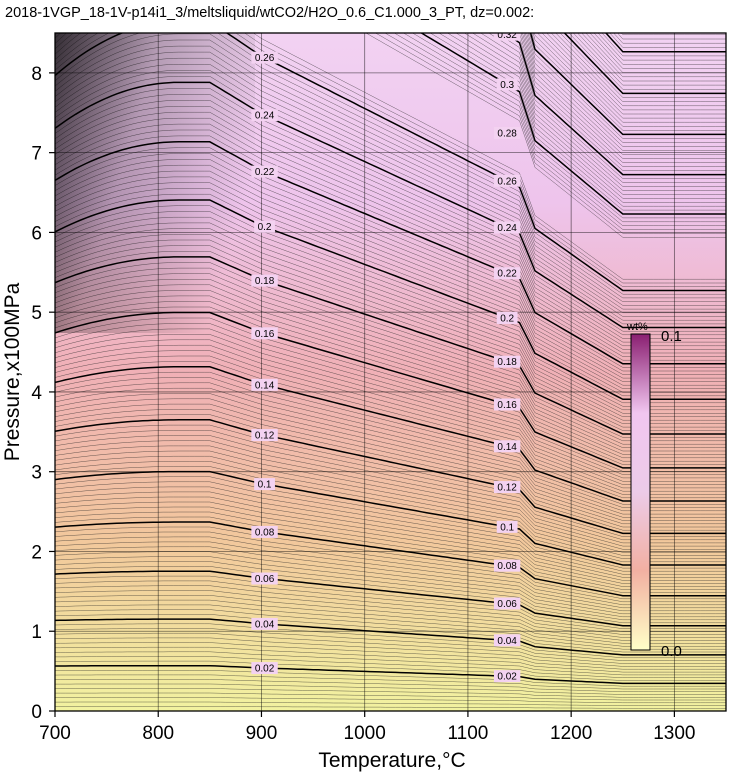 This screenshot has width=734, height=776. I want to click on contour-label: 0.1, so click(507, 526).